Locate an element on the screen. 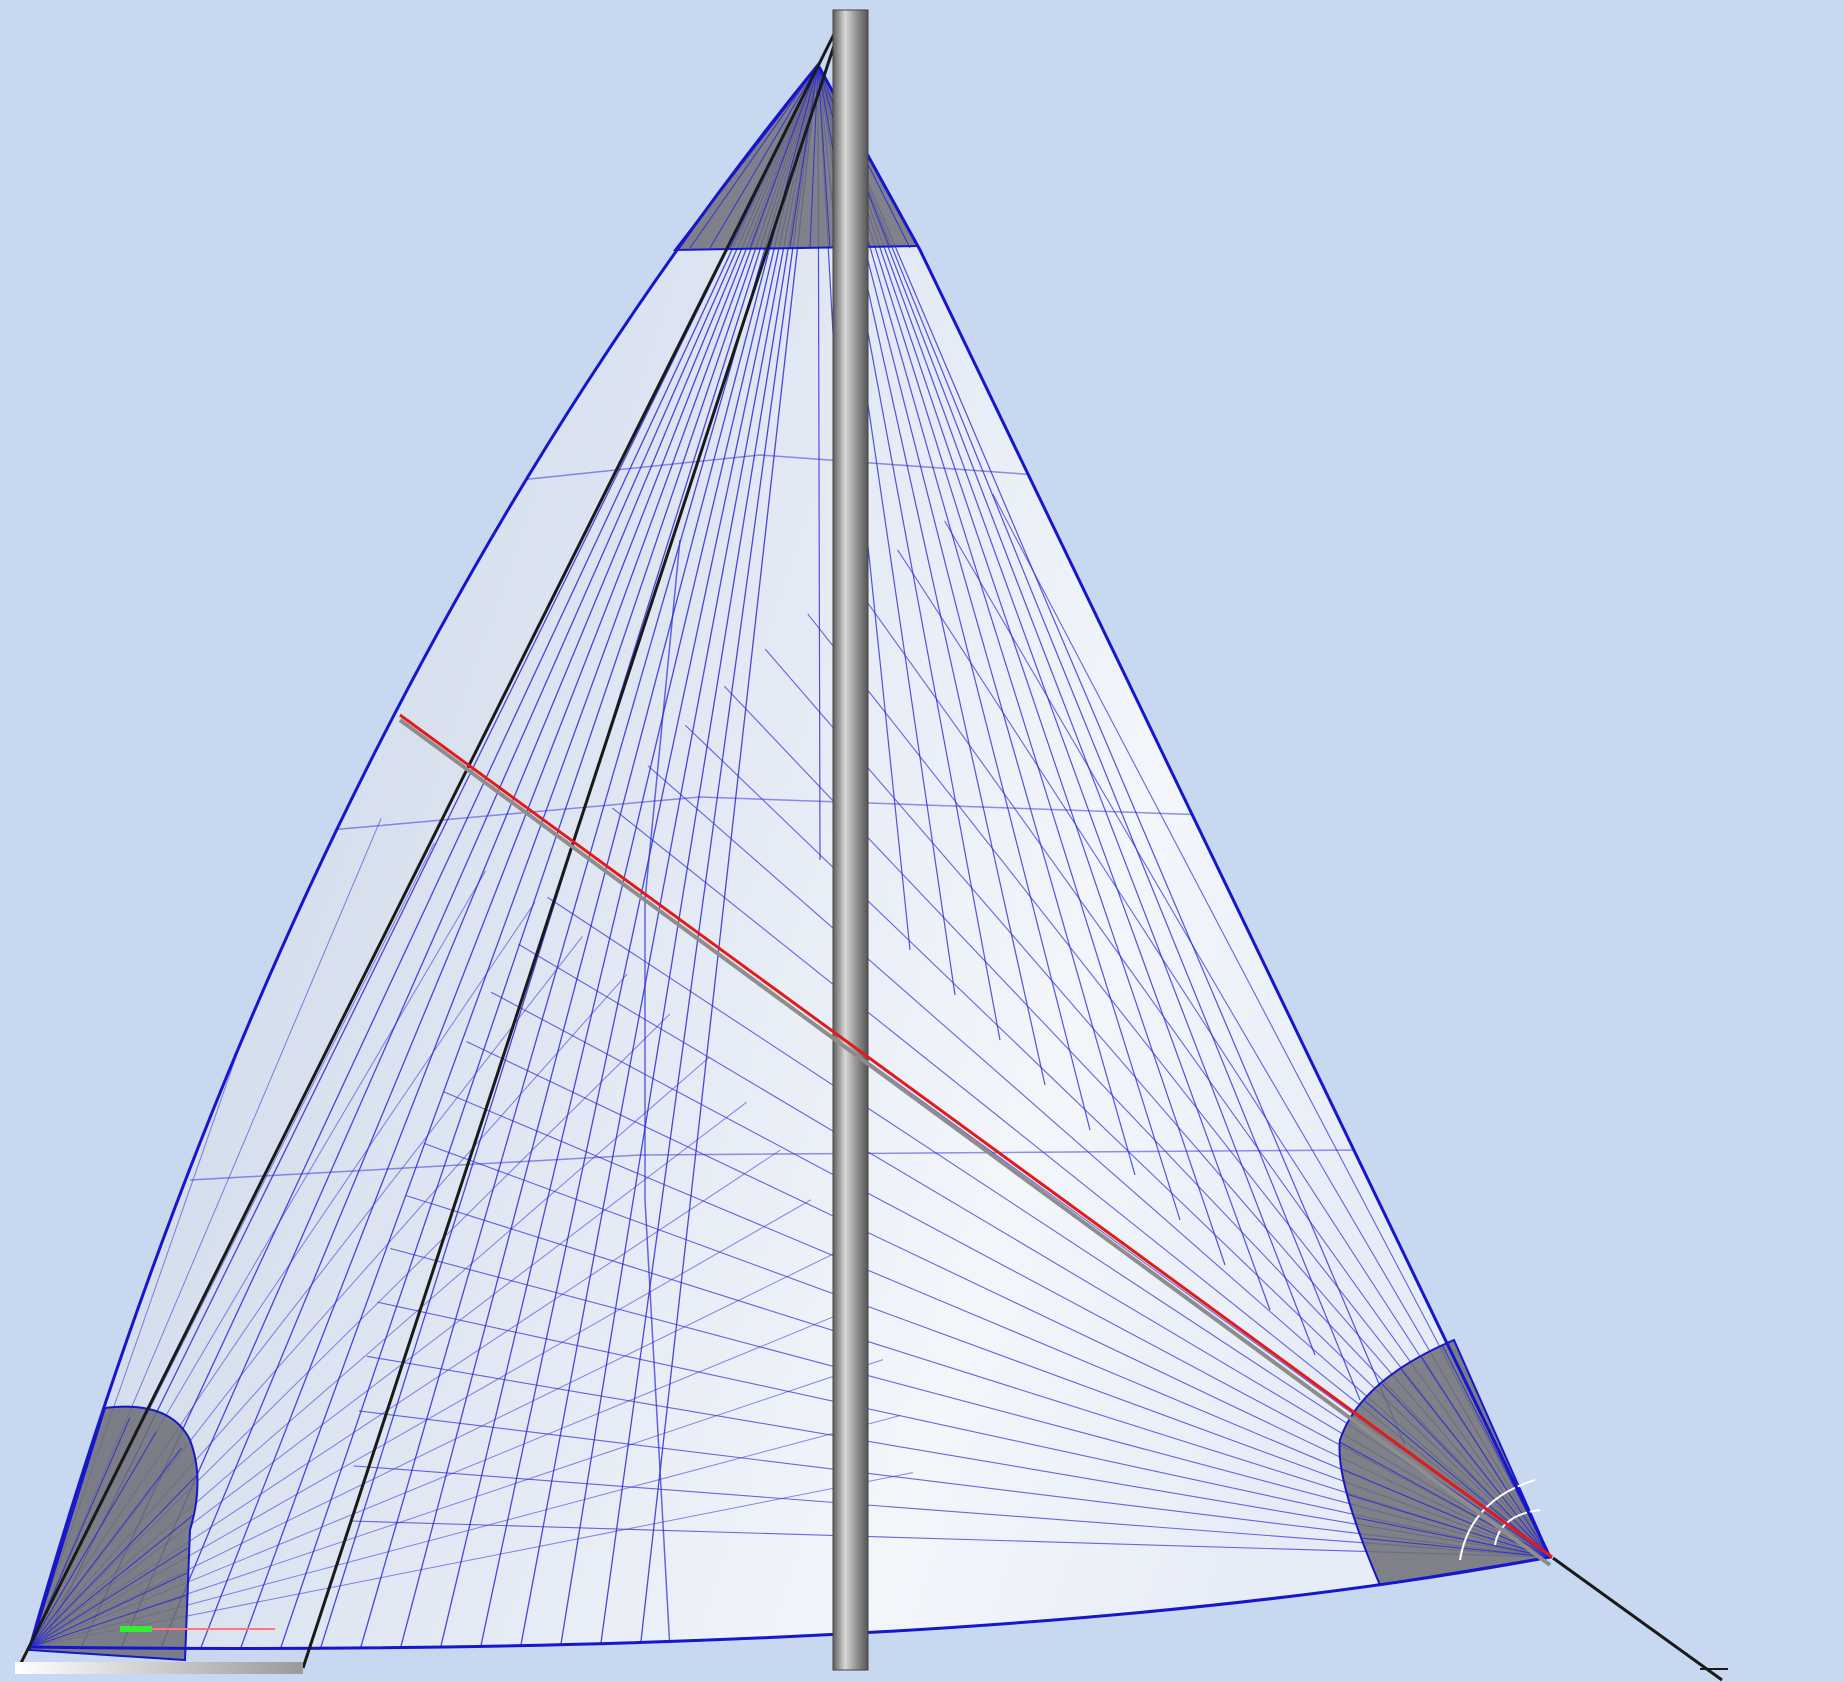 Image resolution: width=1844 pixels, height=1682 pixels. boom is located at coordinates (159, 1668).